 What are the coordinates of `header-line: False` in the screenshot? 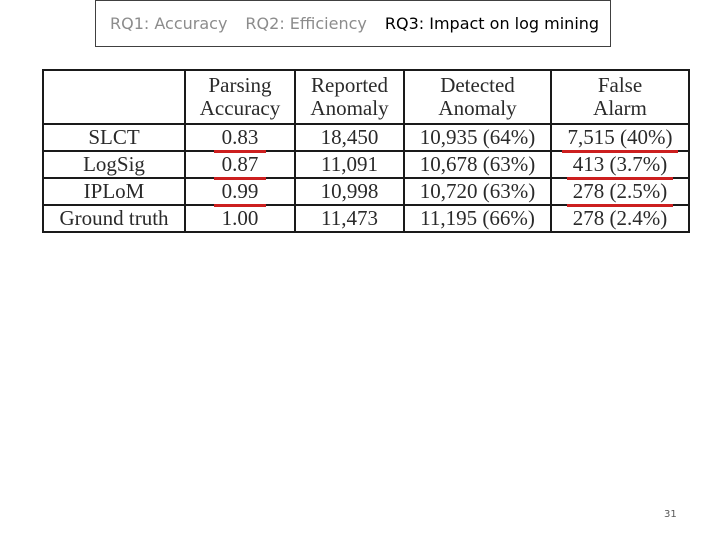 It's located at (620, 85).